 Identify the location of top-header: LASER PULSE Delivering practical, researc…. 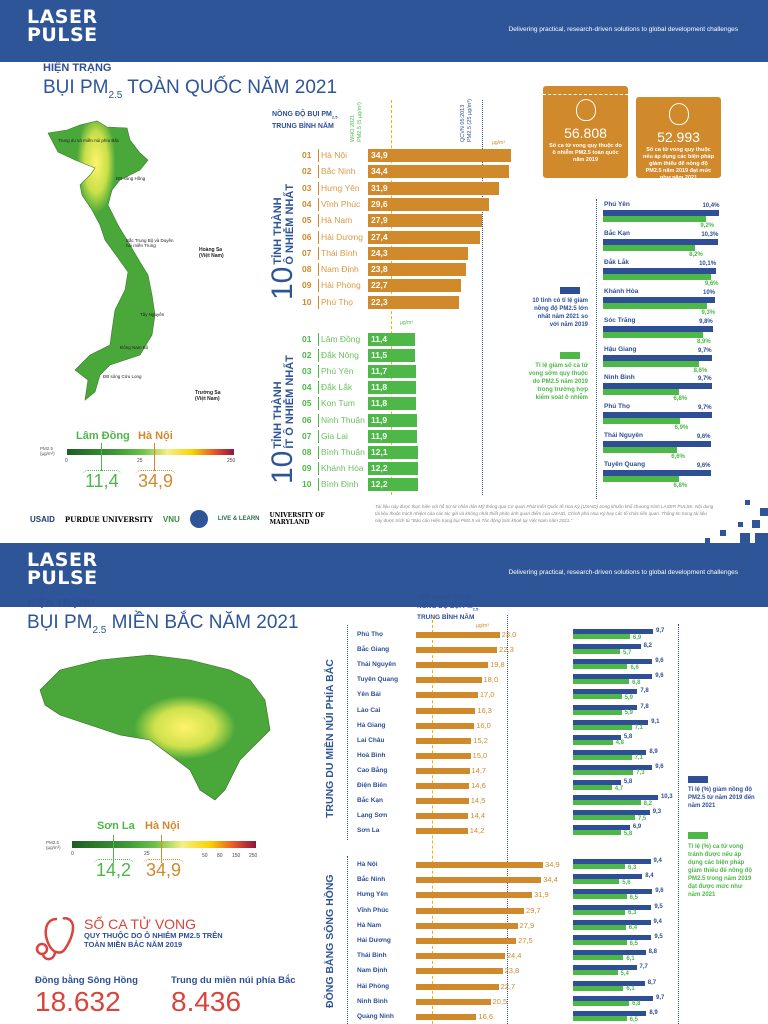
(384, 31).